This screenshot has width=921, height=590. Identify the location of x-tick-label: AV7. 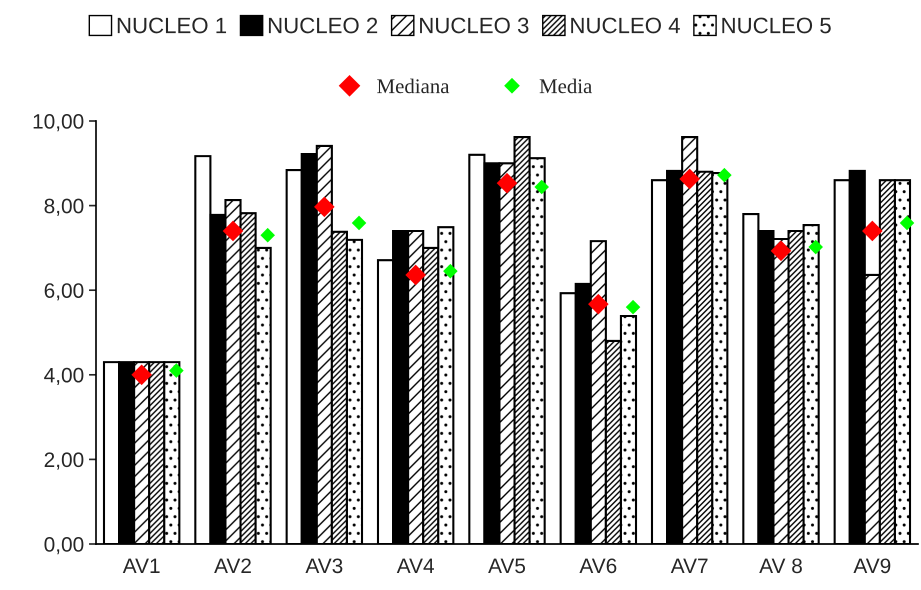
(689, 565).